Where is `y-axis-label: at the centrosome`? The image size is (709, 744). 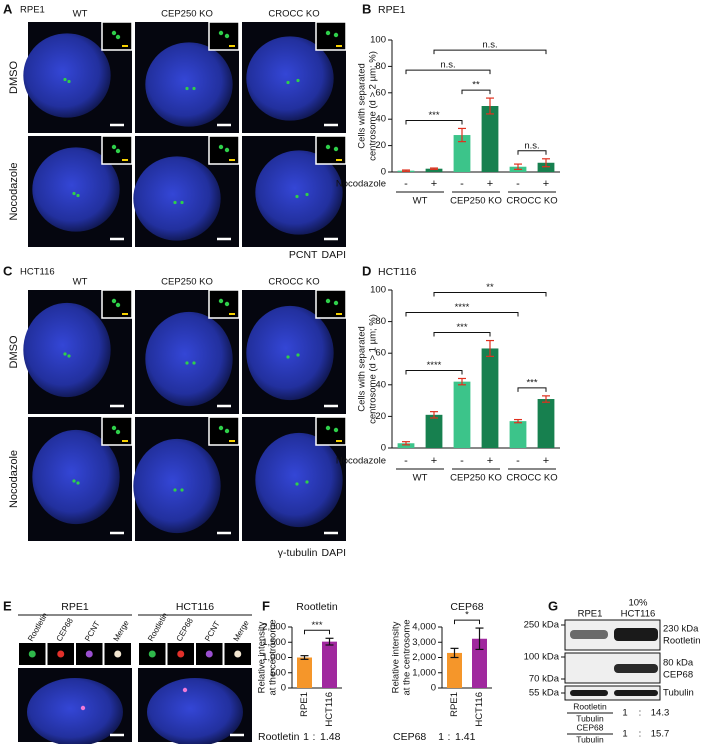
y-axis-label: at the centrosome is located at coordinates (407, 657).